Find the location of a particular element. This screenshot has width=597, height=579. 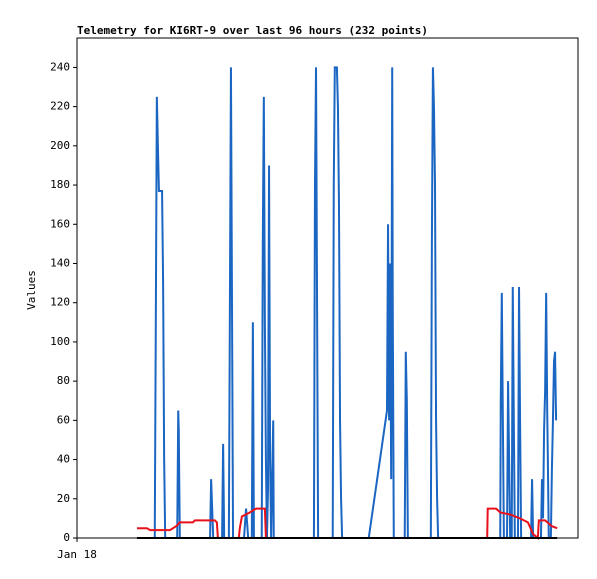

y-tick-label: 180 is located at coordinates (60, 184).